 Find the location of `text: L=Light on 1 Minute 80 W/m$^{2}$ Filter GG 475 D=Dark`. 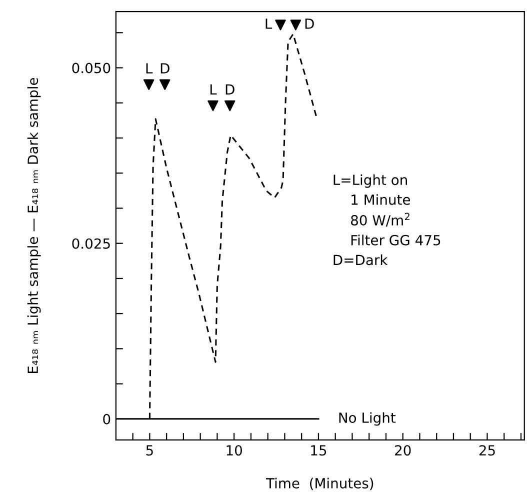

text: L=Light on 1 Minute 80 W/m$^{2}$ Filter GG 475 D=Dark is located at coordinates (387, 220).